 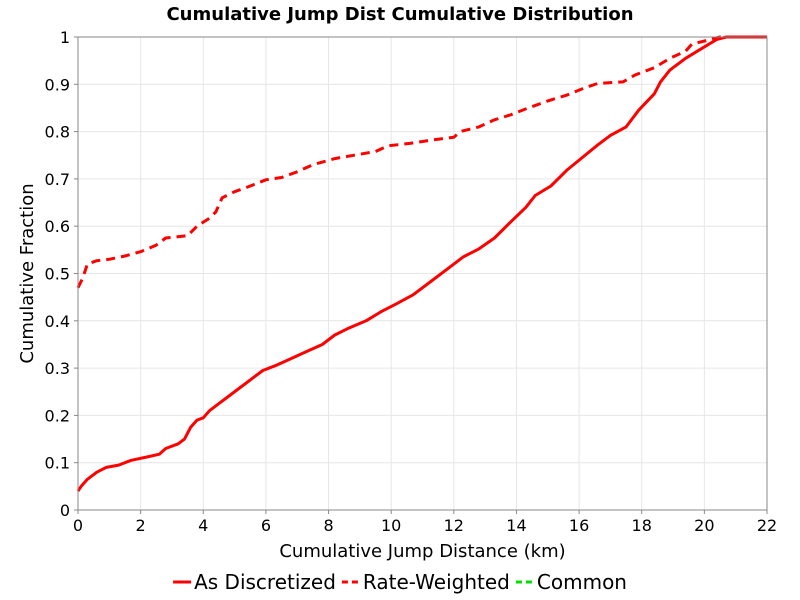 I want to click on y-tick-label: 0.3, so click(x=57, y=368).